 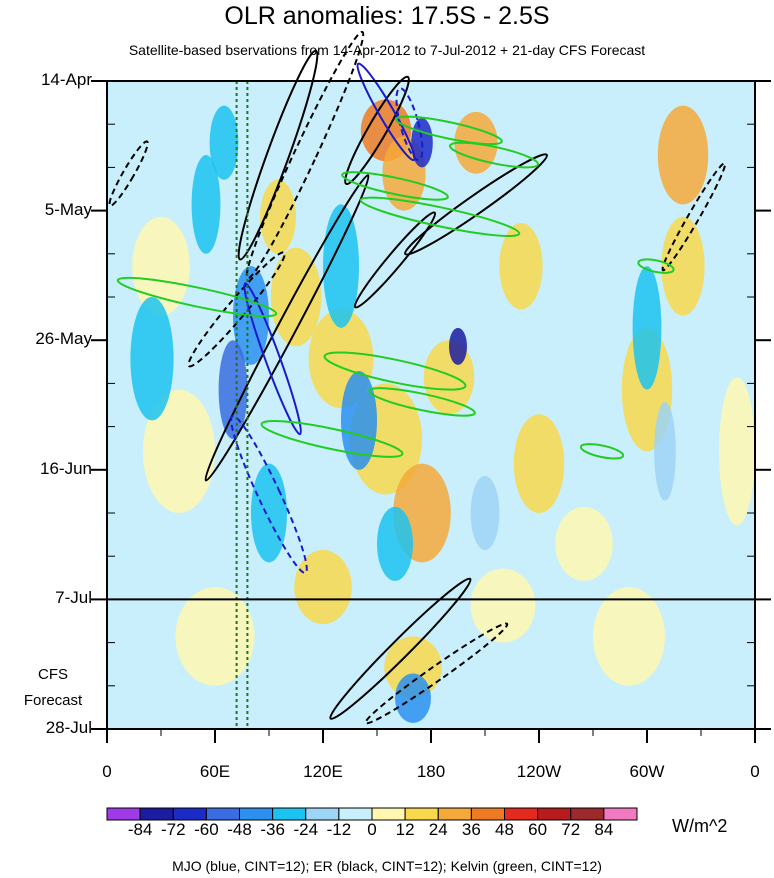 I want to click on x-tick-label: 120E, so click(x=323, y=771).